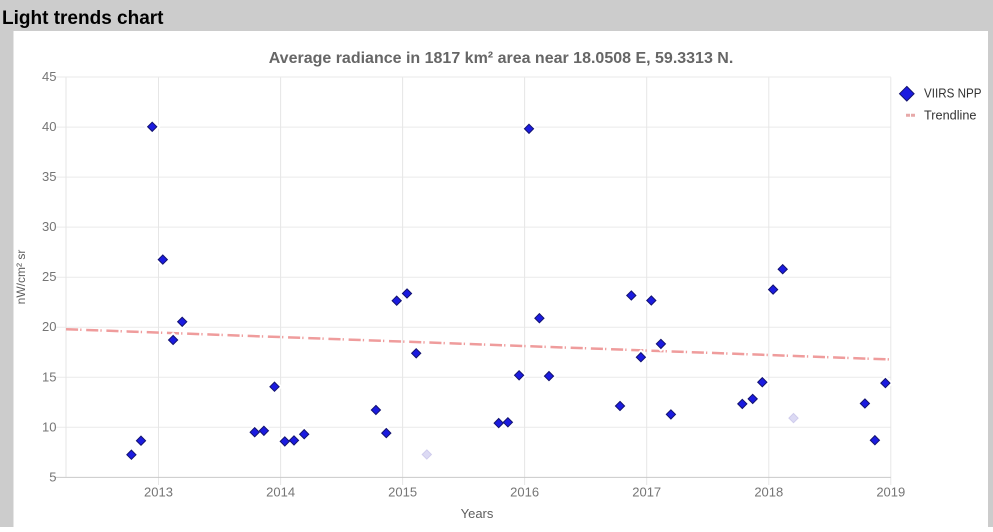 The image size is (993, 532). What do you see at coordinates (49, 276) in the screenshot?
I see `svg-text: 25` at bounding box center [49, 276].